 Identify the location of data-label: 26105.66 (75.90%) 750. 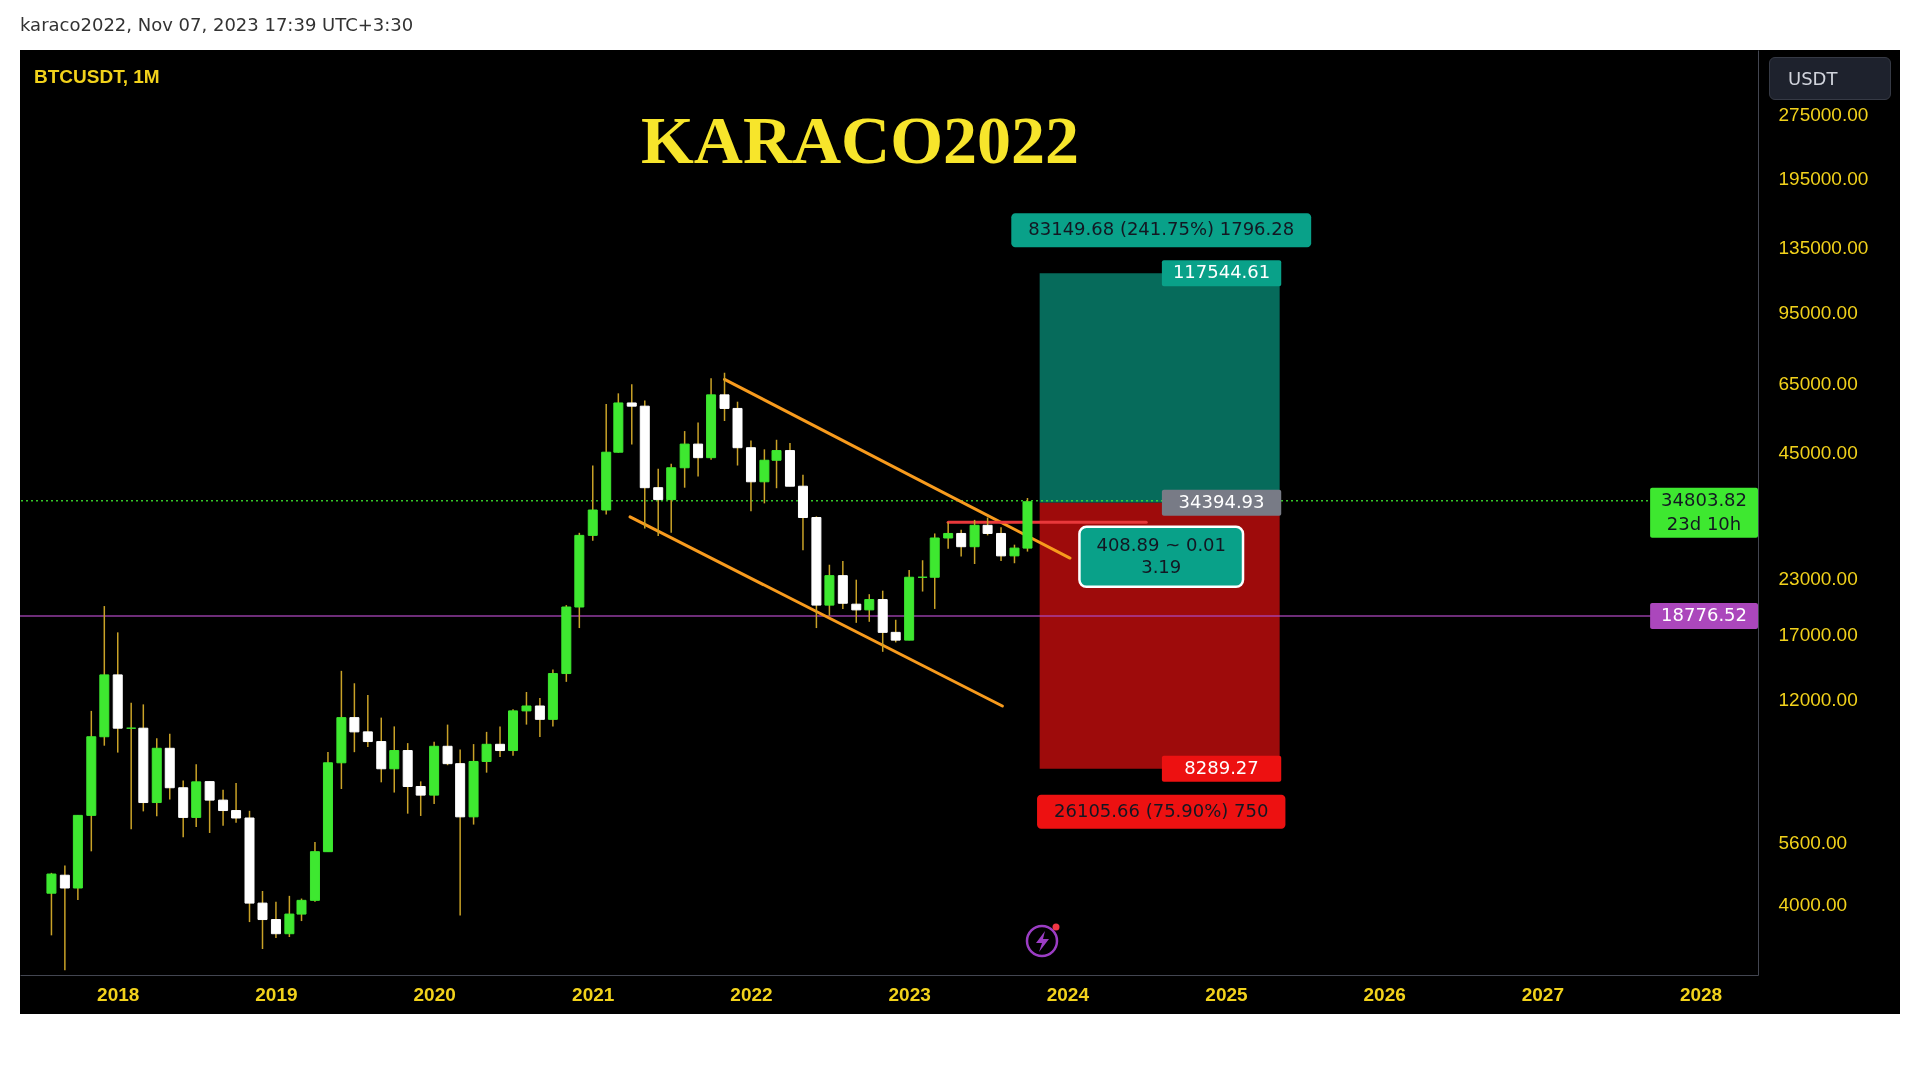
(1161, 810).